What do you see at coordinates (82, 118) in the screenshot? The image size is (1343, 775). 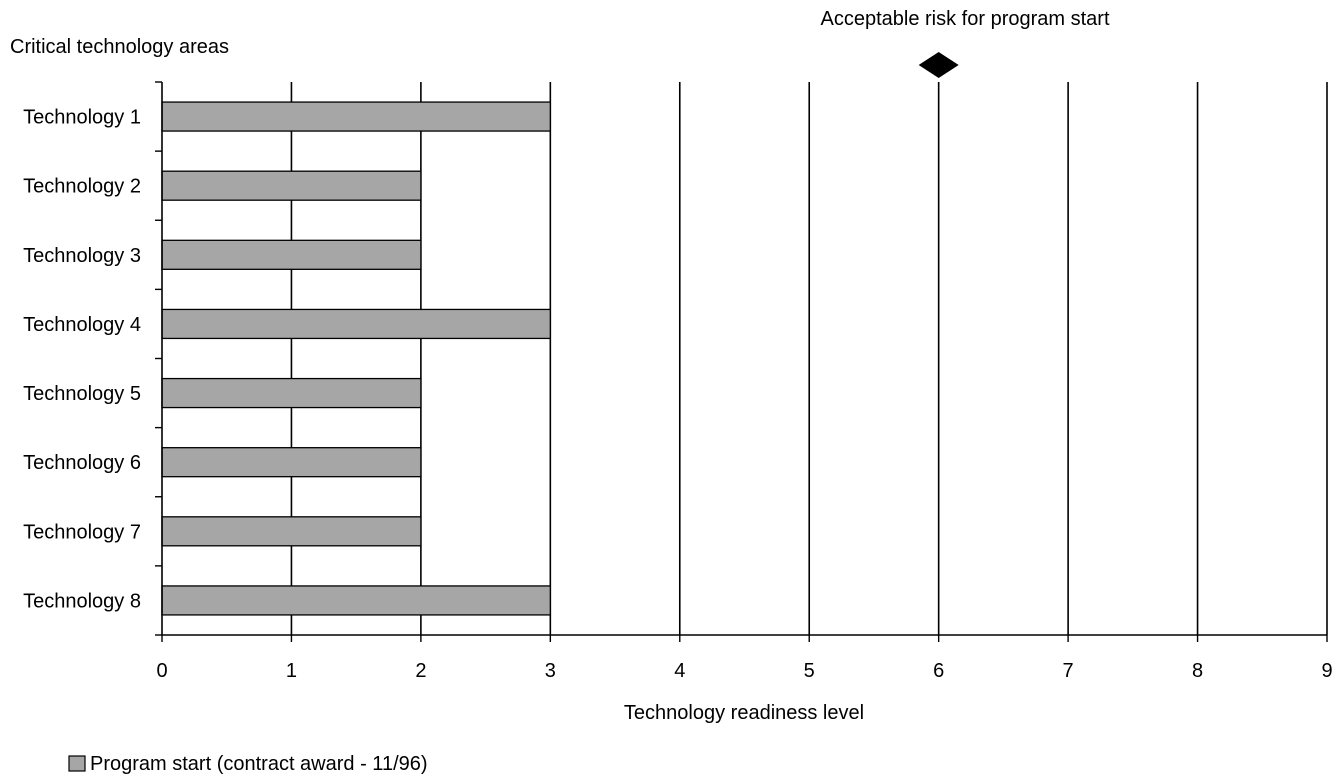 I see `y-tick-label: Technology 1` at bounding box center [82, 118].